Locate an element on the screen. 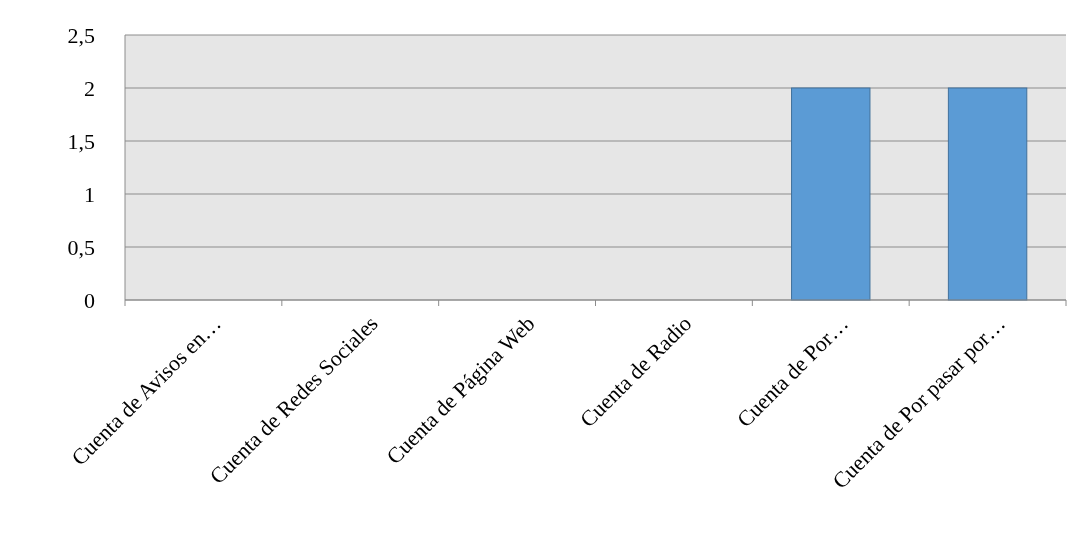 The height and width of the screenshot is (551, 1076). y-tick-label: 2,5 is located at coordinates (81, 35).